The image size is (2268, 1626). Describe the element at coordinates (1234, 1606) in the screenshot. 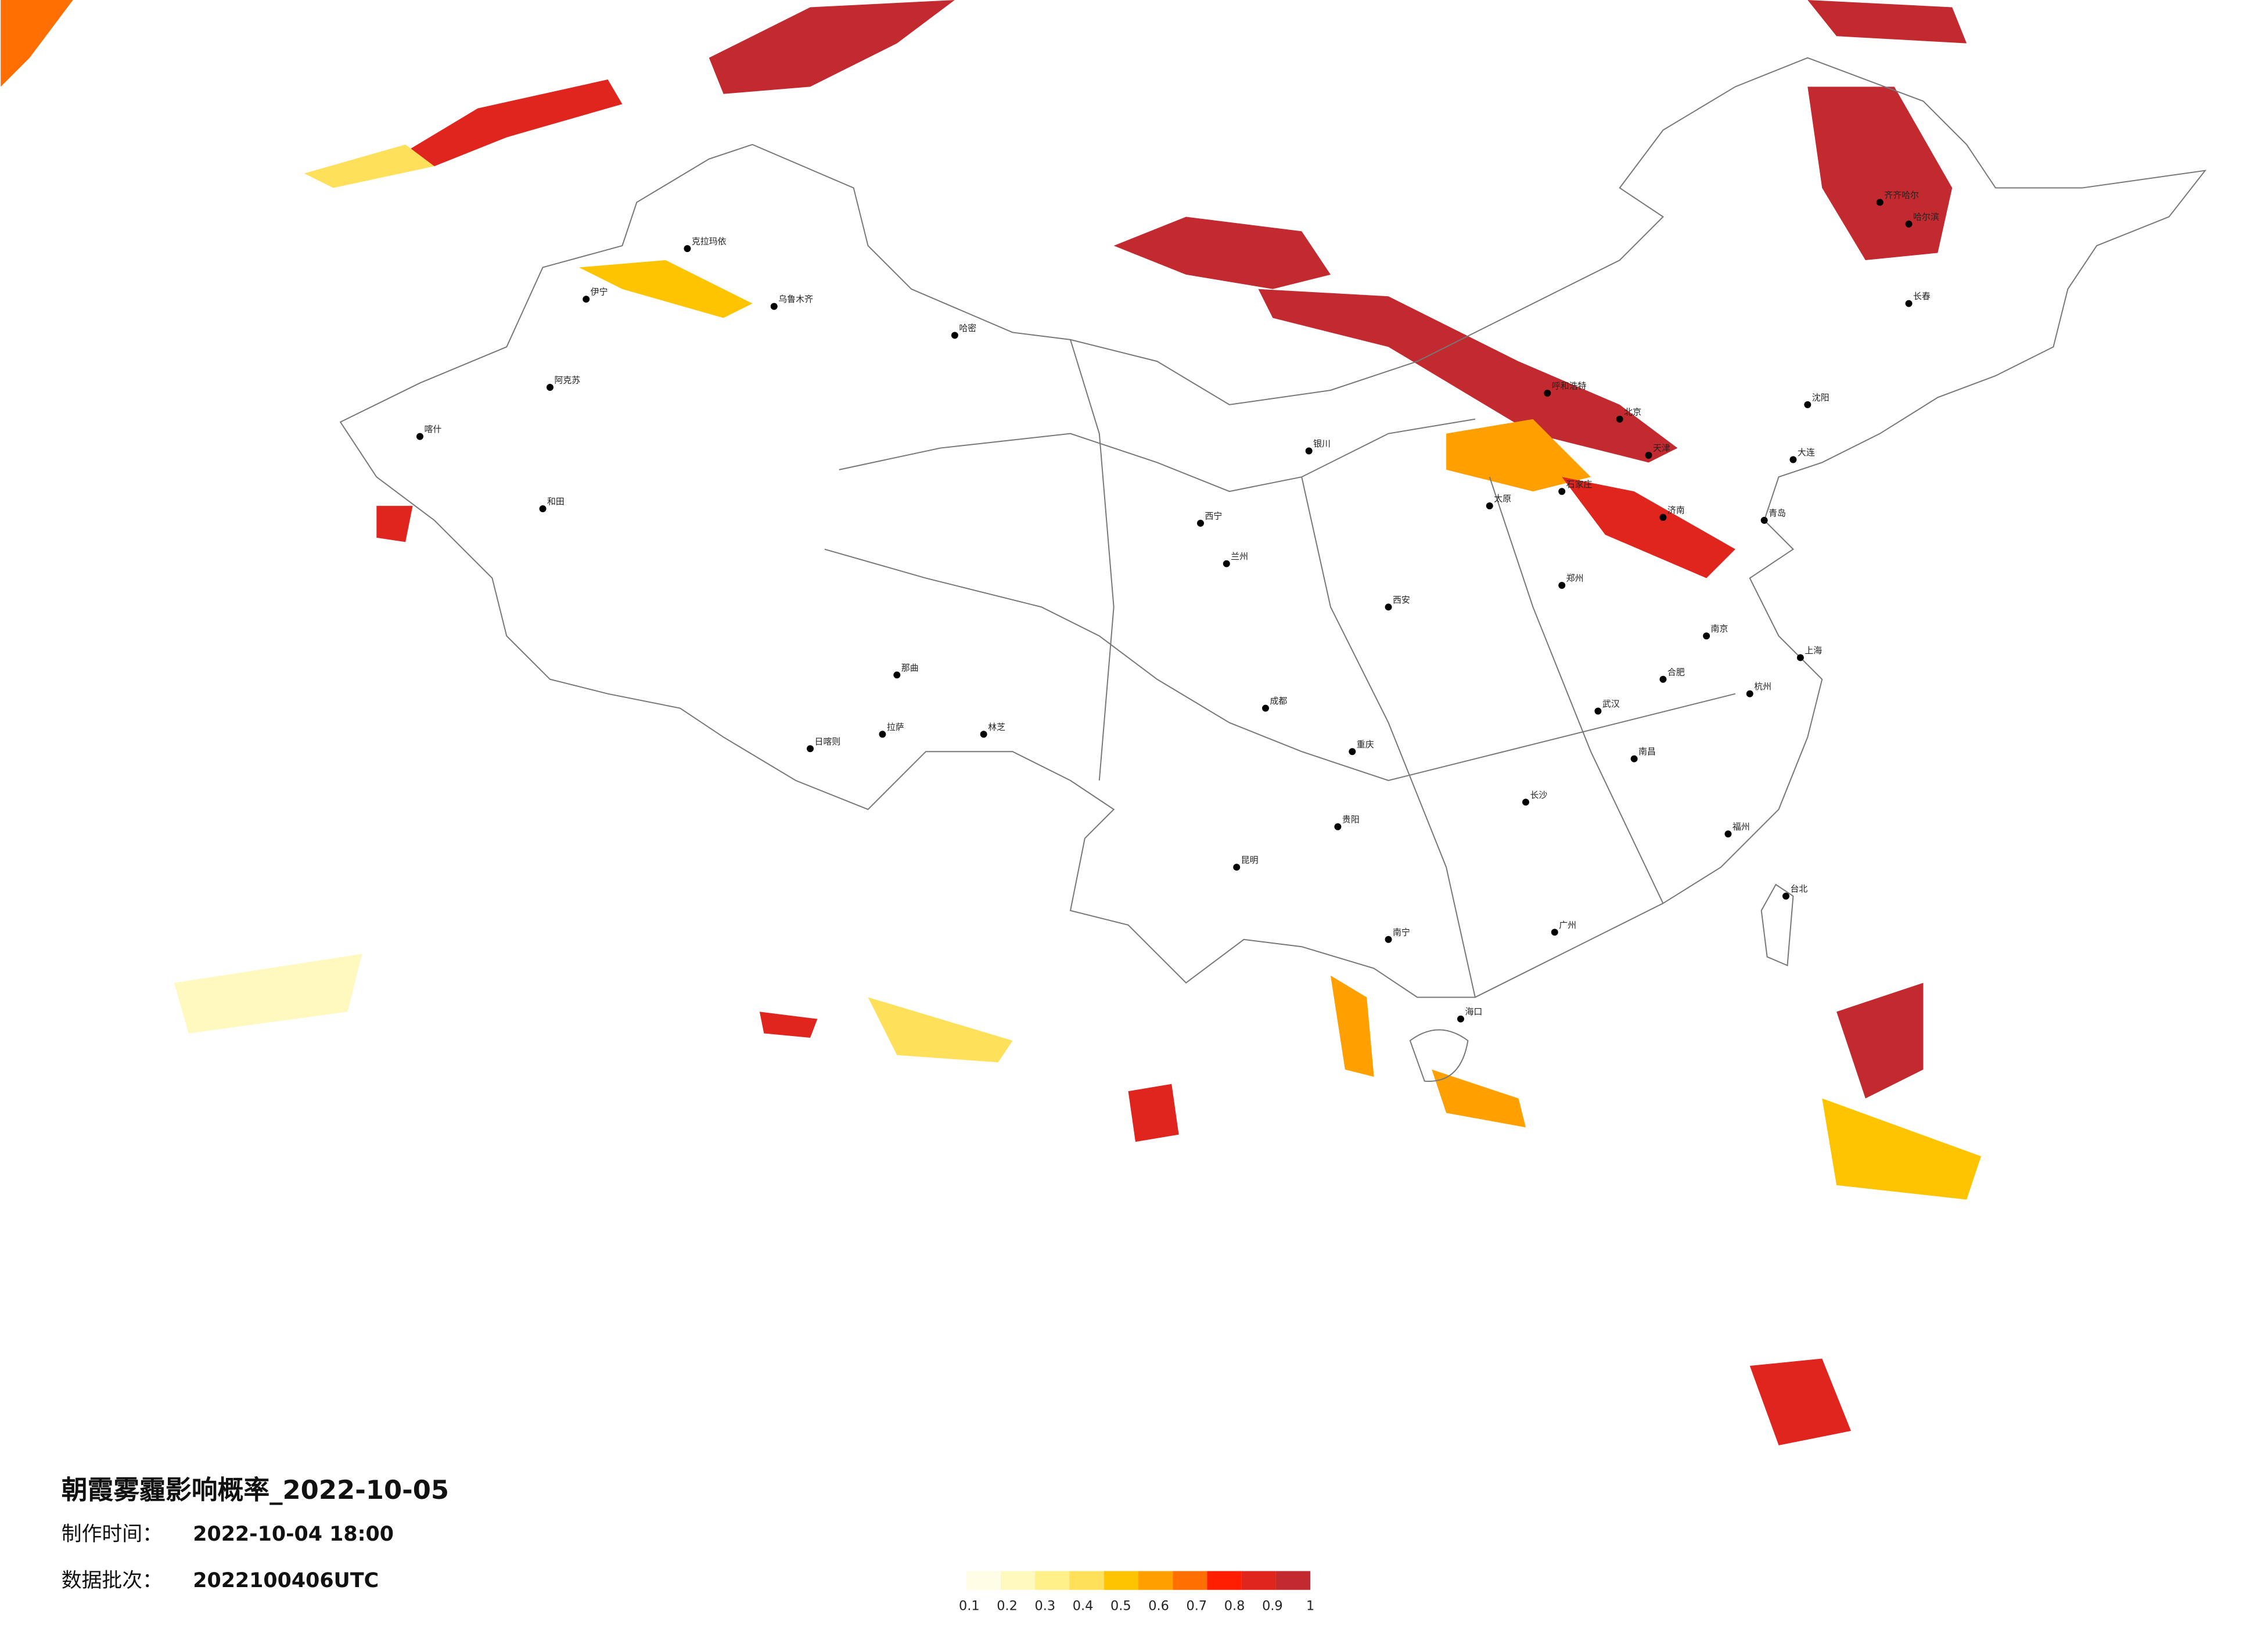

I see `legend-label: 0.8` at that location.